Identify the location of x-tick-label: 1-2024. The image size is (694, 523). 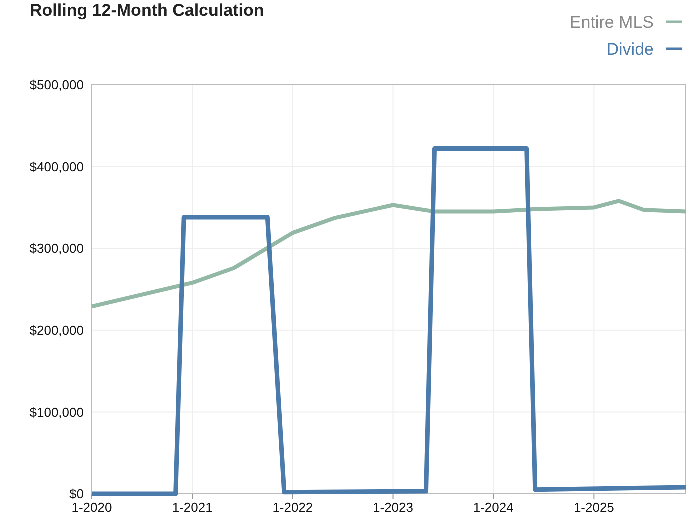
(493, 507).